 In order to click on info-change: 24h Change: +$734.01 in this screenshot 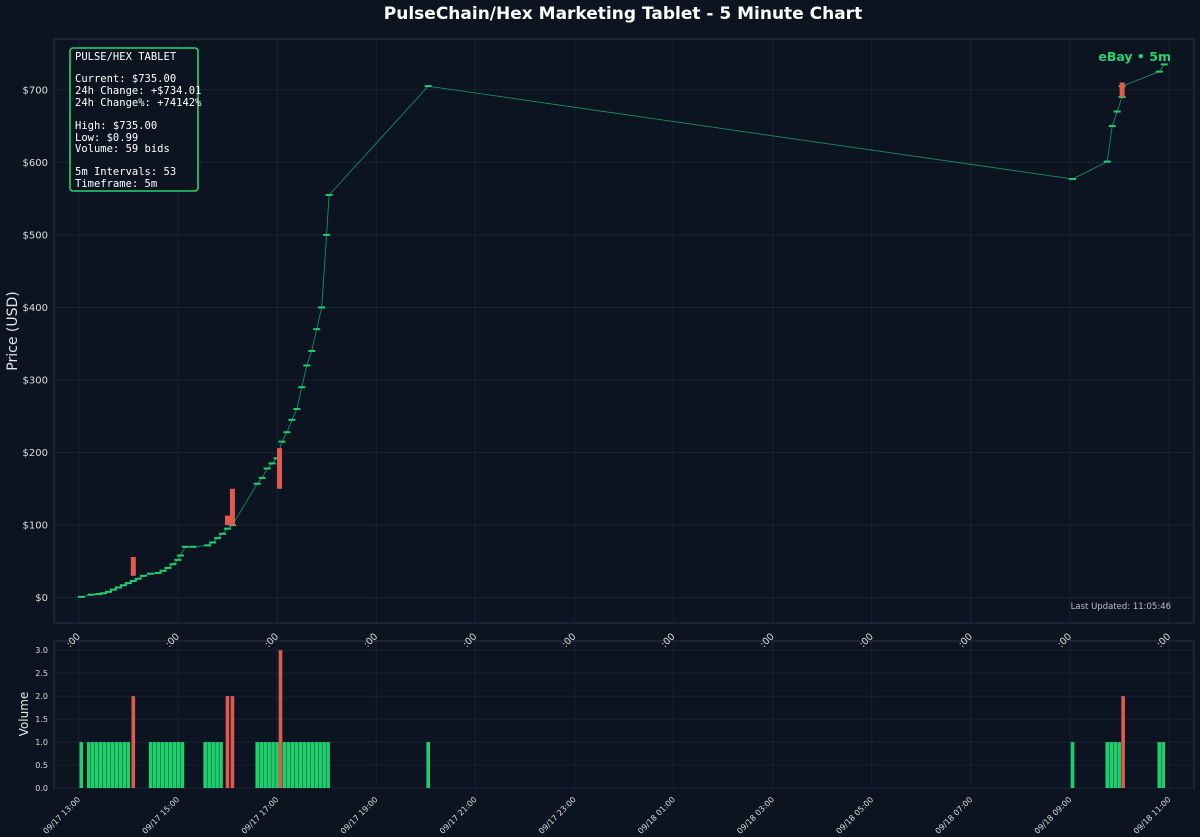, I will do `click(138, 91)`.